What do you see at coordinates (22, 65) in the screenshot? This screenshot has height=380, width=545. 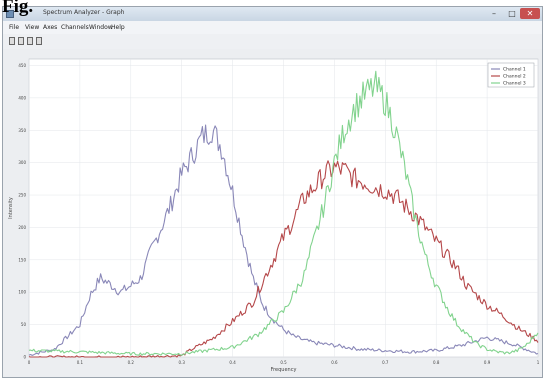 I see `y-tick-label: 450` at bounding box center [22, 65].